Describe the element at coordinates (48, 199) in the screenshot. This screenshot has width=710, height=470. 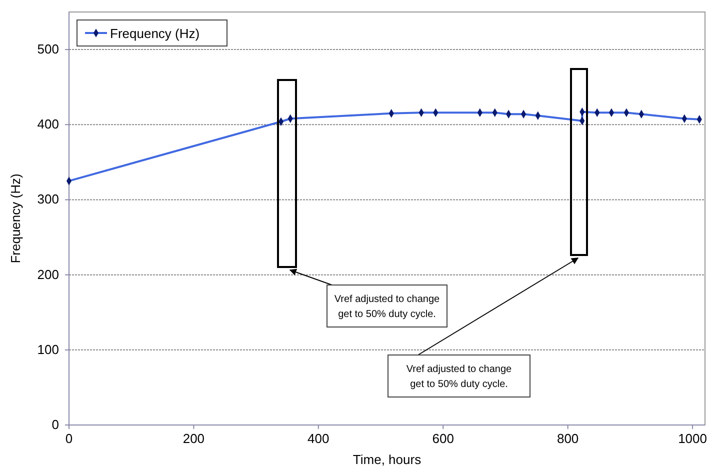
I see `y-tick-label: 300` at that location.